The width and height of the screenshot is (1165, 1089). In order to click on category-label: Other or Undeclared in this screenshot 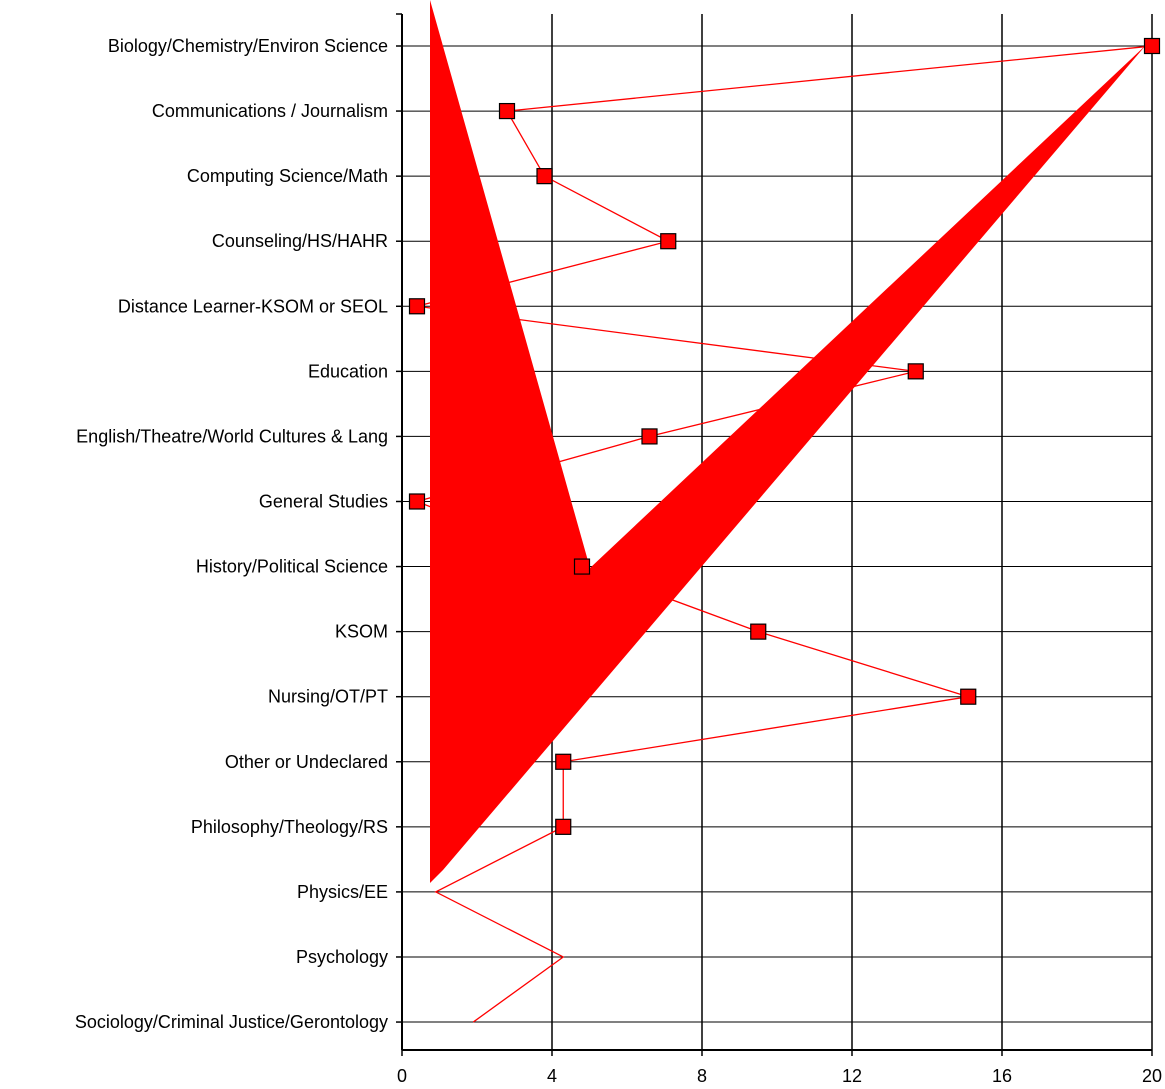, I will do `click(306, 762)`.